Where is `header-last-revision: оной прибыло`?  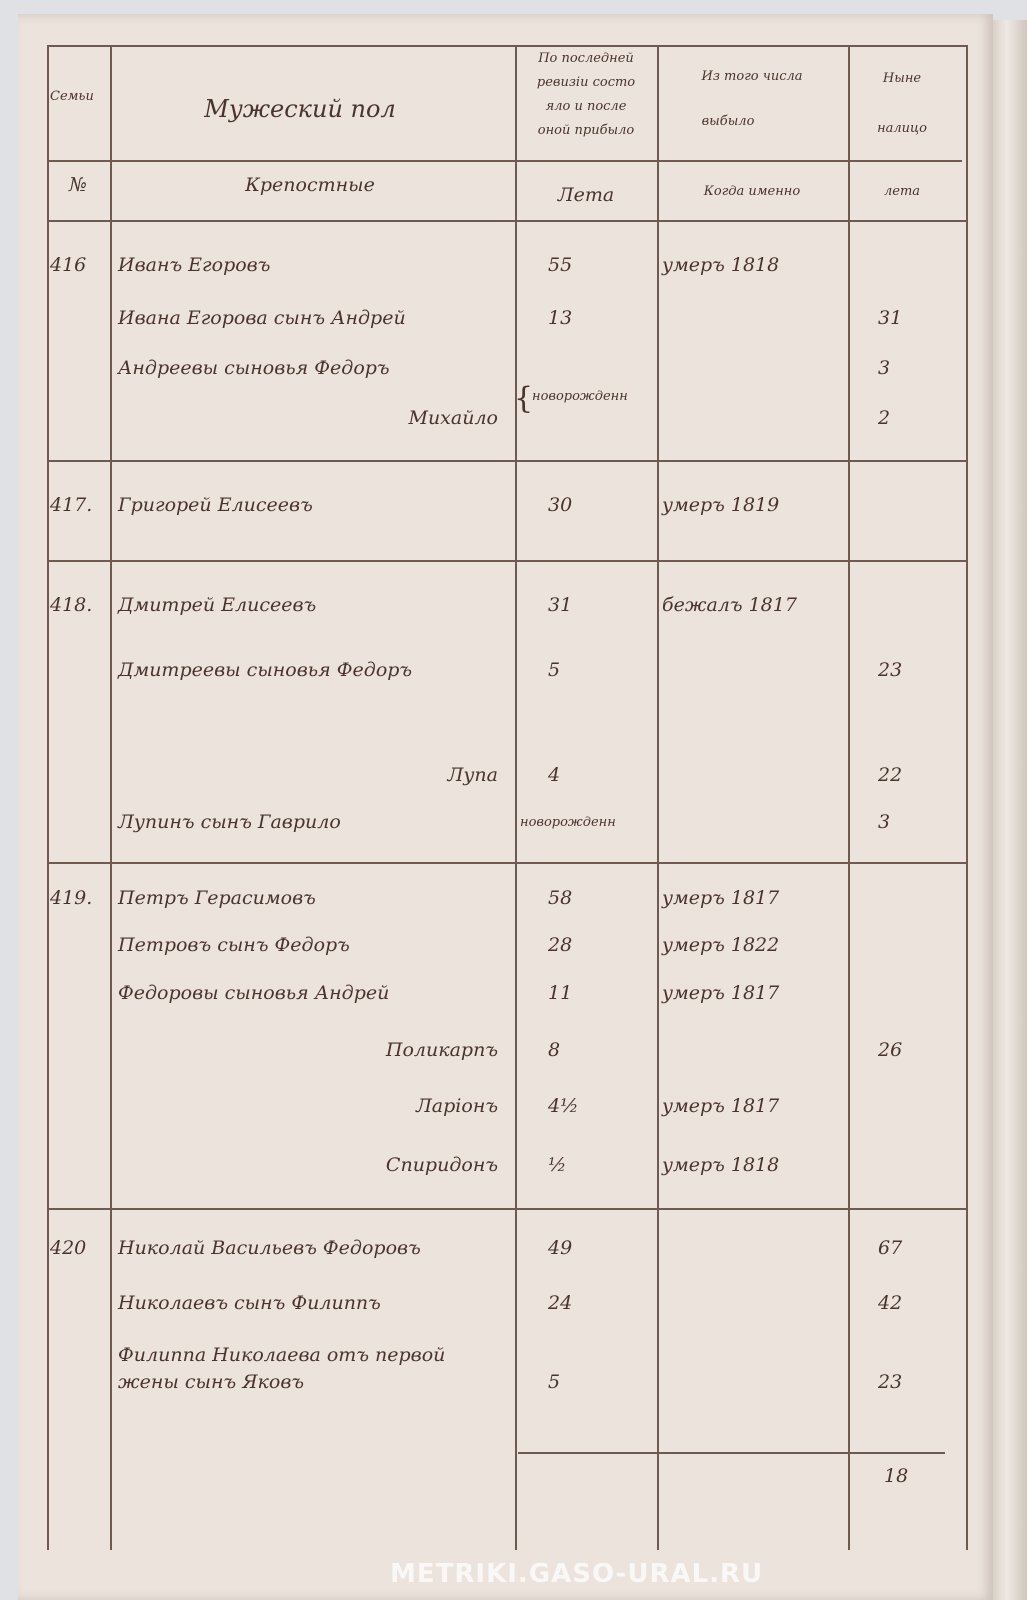 header-last-revision: оной прибыло is located at coordinates (586, 130).